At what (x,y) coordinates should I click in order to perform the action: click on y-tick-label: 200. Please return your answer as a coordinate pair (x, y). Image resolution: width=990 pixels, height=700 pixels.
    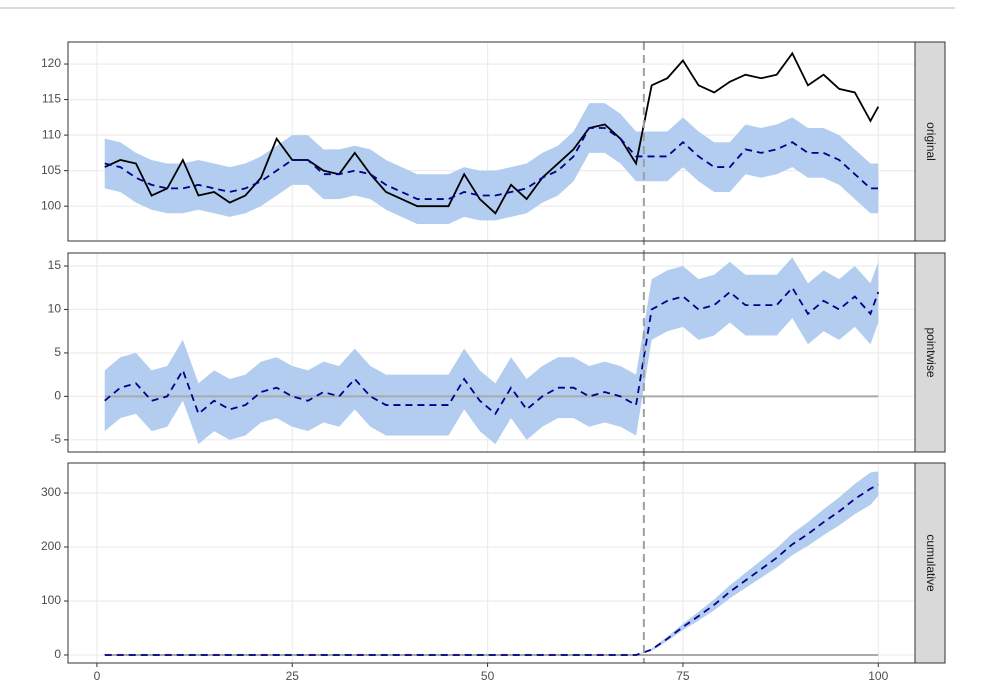
    Looking at the image, I should click on (51, 546).